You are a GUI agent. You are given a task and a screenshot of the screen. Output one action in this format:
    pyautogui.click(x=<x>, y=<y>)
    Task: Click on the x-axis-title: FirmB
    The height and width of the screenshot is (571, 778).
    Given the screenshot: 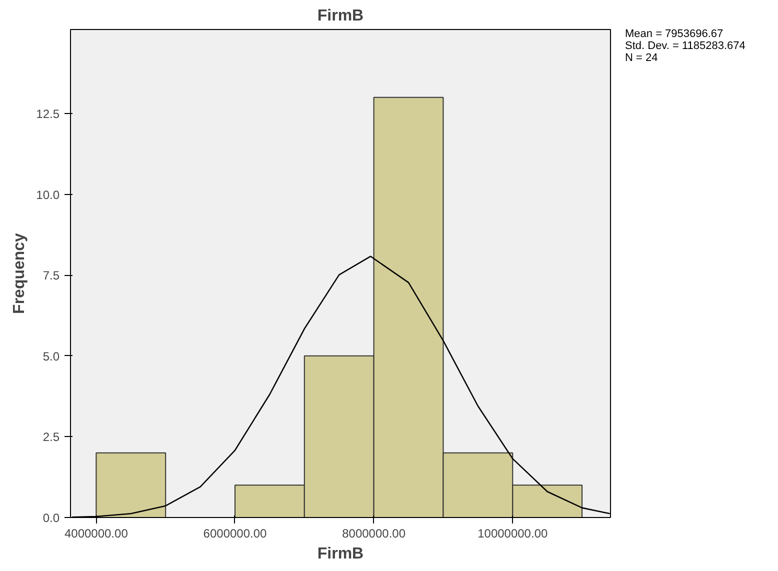 What is the action you would take?
    pyautogui.click(x=340, y=554)
    